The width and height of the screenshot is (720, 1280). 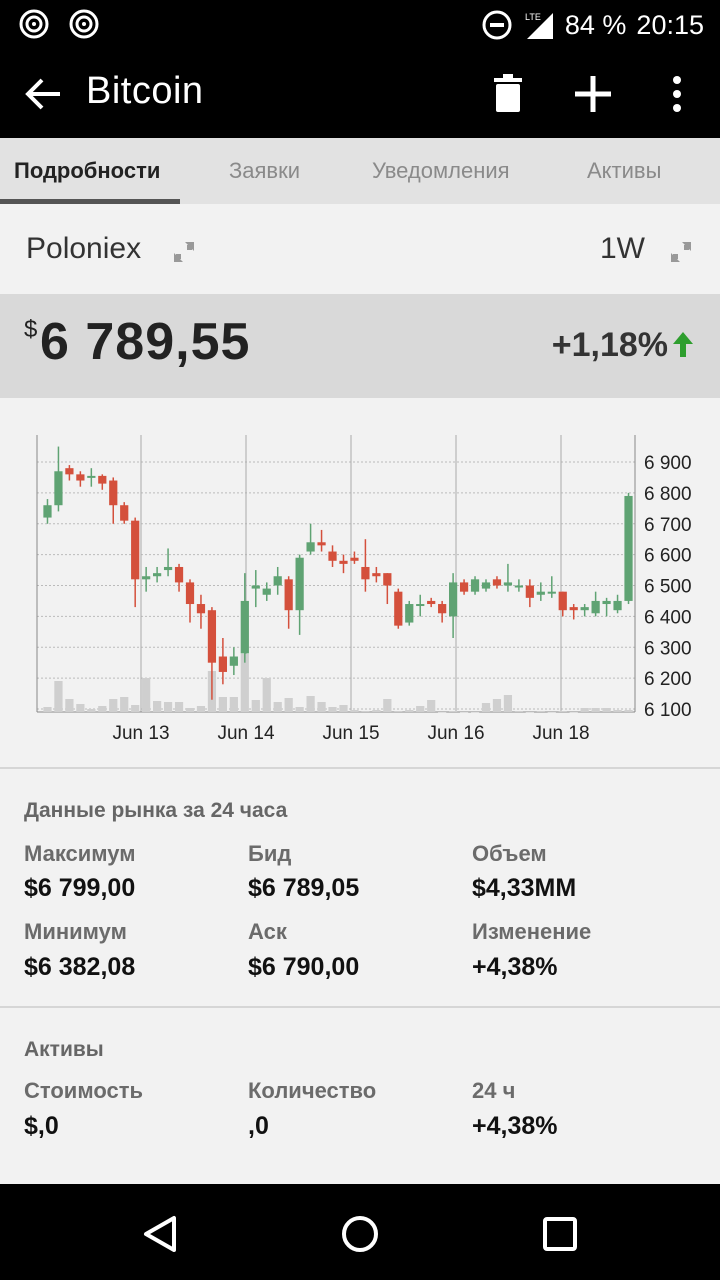 I want to click on tab-details: Подробности, so click(x=87, y=170).